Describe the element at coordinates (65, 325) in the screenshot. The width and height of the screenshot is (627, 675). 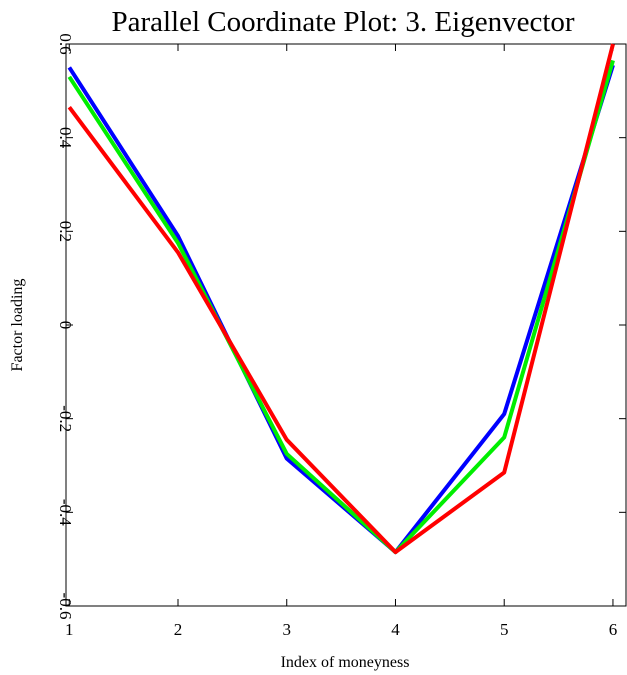
I see `y-tick-label: 0` at that location.